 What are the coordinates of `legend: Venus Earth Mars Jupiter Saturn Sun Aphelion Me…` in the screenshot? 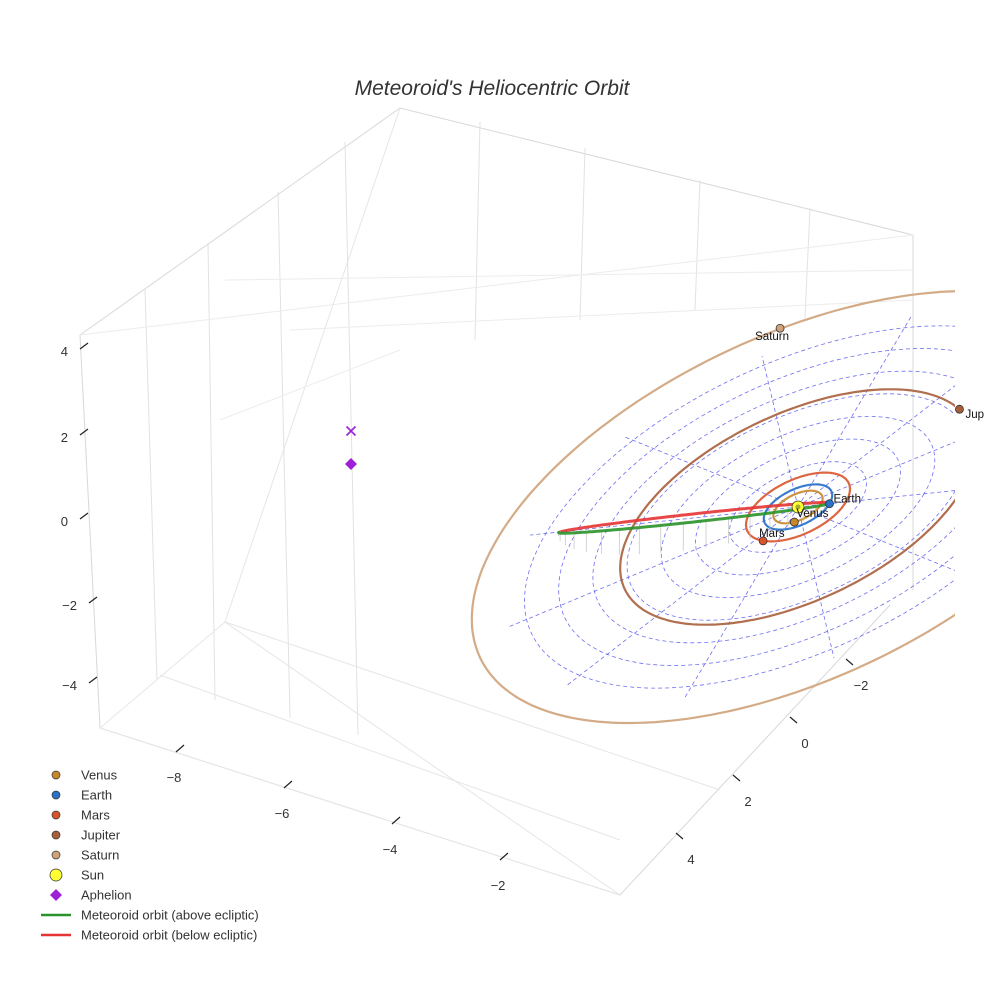 It's located at (150, 855).